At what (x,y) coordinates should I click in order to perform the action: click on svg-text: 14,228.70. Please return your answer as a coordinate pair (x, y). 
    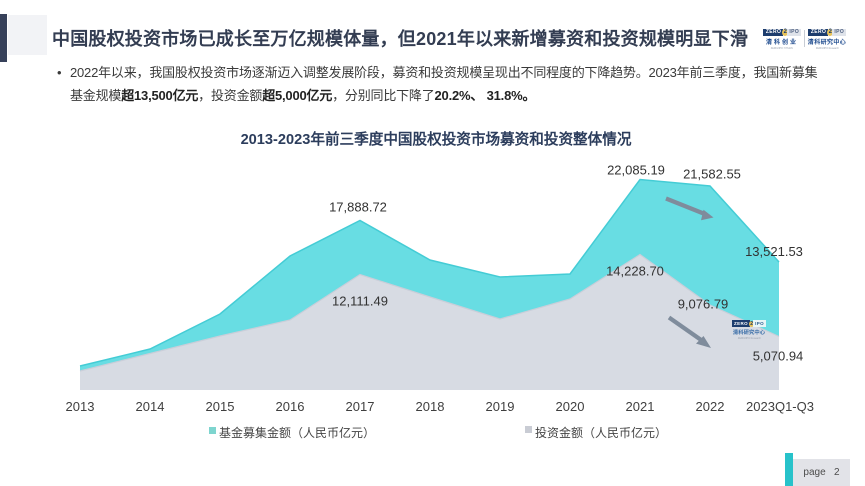
    Looking at the image, I should click on (635, 271).